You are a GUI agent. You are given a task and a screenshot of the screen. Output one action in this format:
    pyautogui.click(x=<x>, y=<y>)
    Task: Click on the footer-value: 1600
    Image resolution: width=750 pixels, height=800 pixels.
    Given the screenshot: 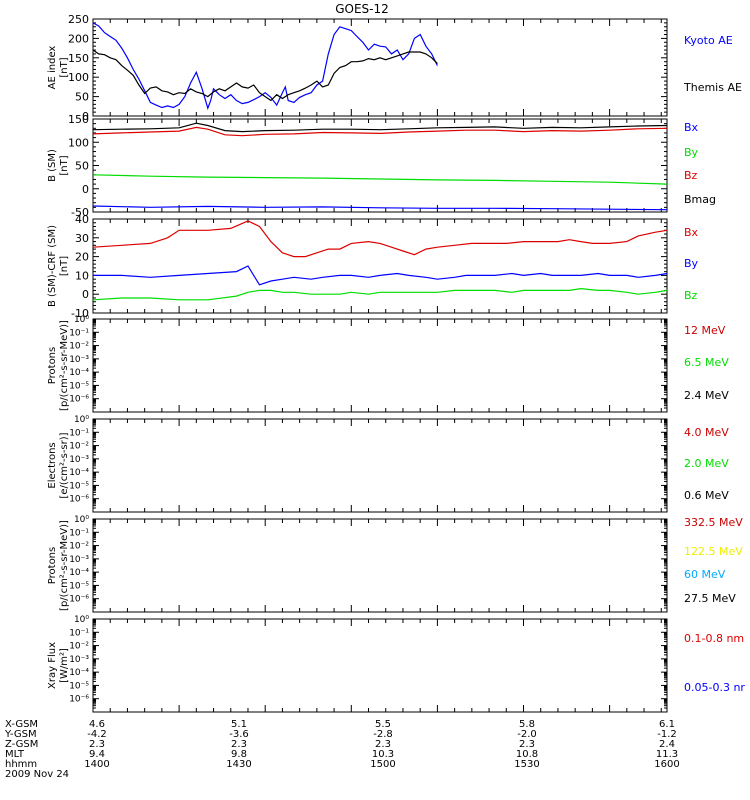 What is the action you would take?
    pyautogui.click(x=666, y=764)
    